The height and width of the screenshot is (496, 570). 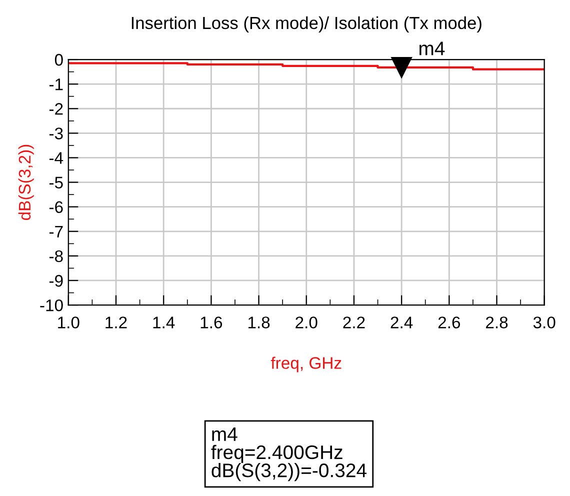 What do you see at coordinates (58, 60) in the screenshot?
I see `y-tick-label: 0` at bounding box center [58, 60].